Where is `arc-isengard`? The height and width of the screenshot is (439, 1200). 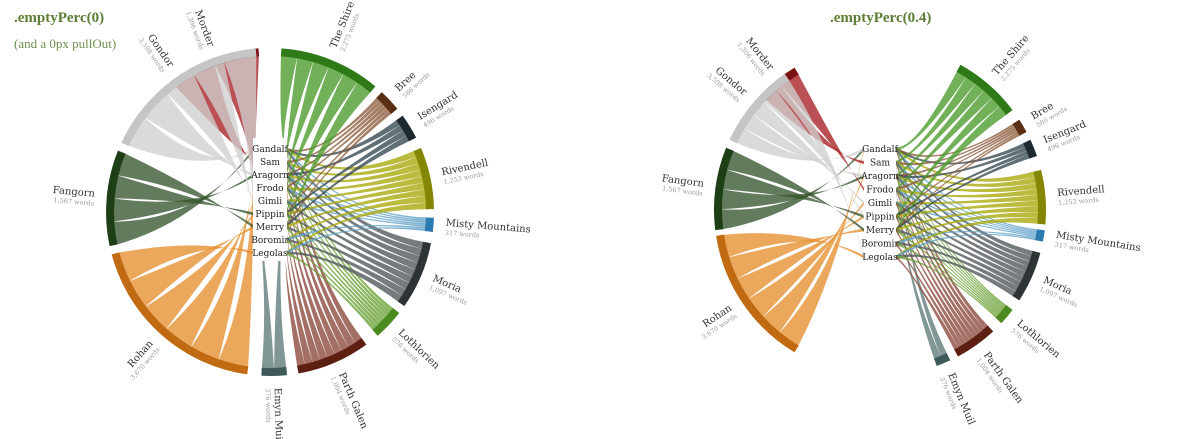 arc-isengard is located at coordinates (1030, 149).